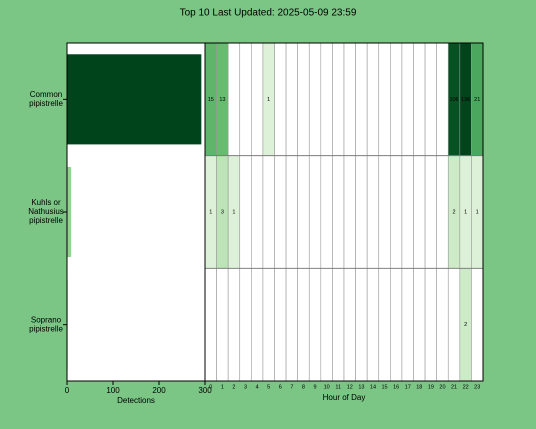 The height and width of the screenshot is (429, 536). What do you see at coordinates (408, 387) in the screenshot?
I see `x-tick-label: 17` at bounding box center [408, 387].